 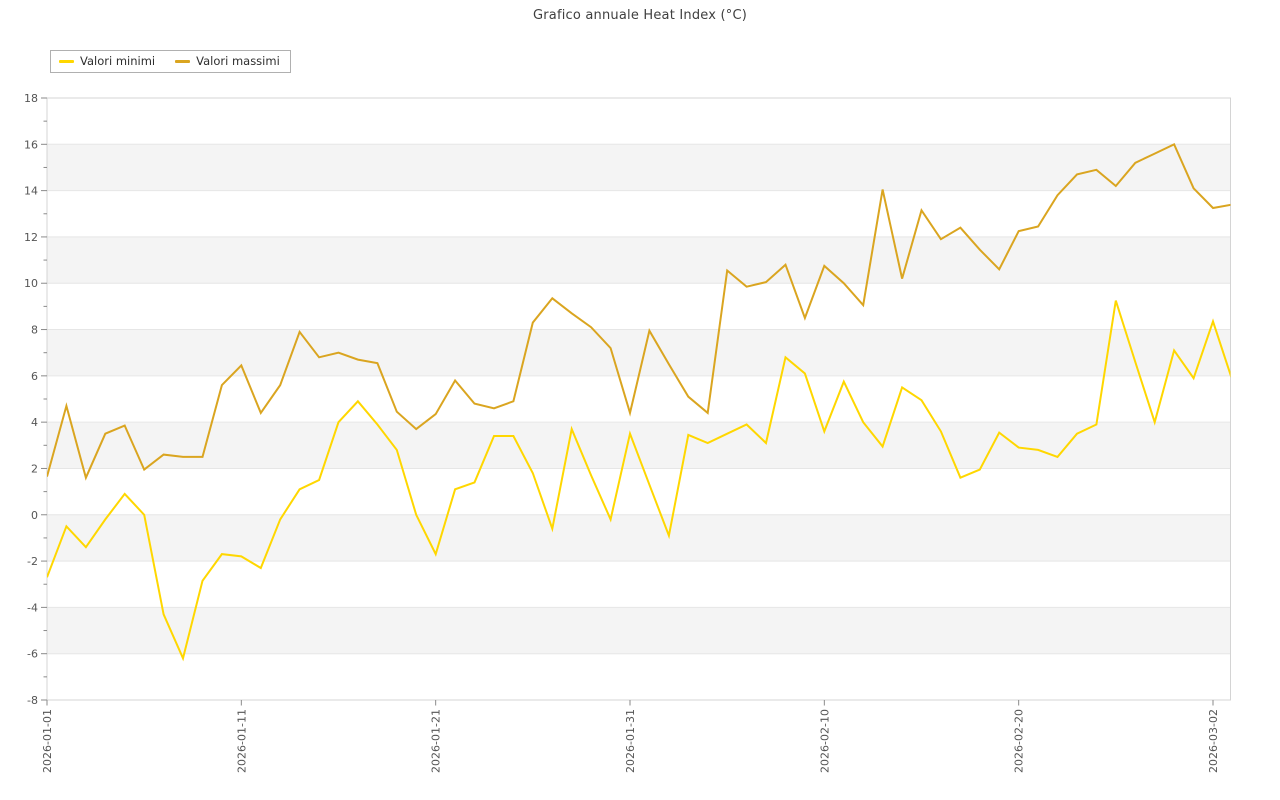 I want to click on x-tick-label: 2026-03-02, so click(x=1213, y=741).